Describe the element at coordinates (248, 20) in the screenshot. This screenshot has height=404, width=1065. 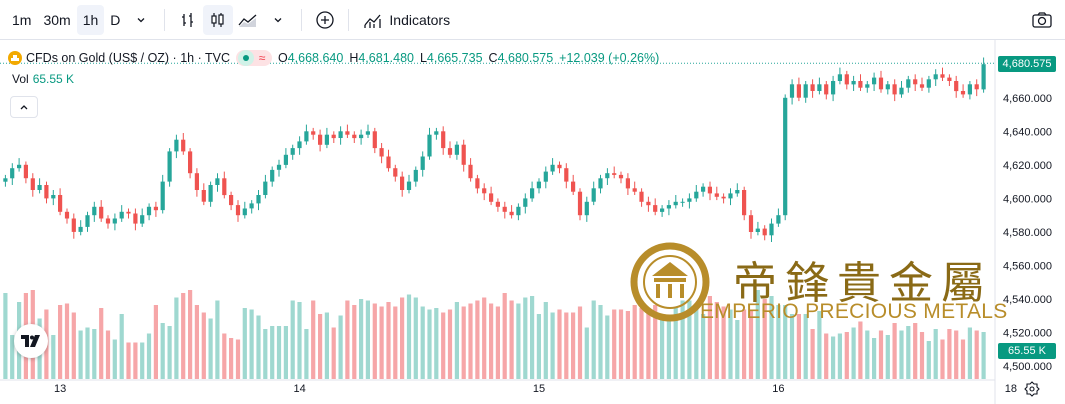
I see `area-icon` at that location.